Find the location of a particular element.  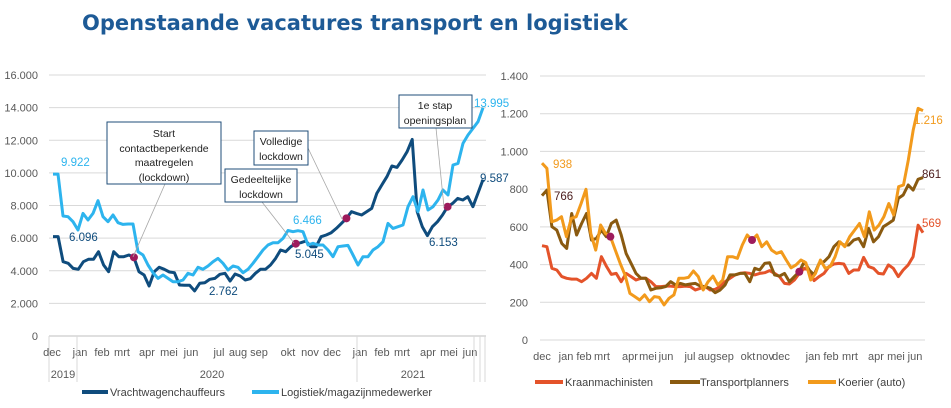

data-label: 766 is located at coordinates (563, 197).